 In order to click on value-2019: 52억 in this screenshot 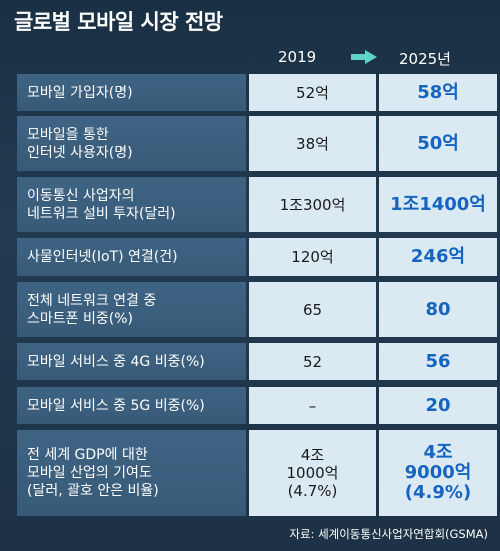, I will do `click(312, 92)`.